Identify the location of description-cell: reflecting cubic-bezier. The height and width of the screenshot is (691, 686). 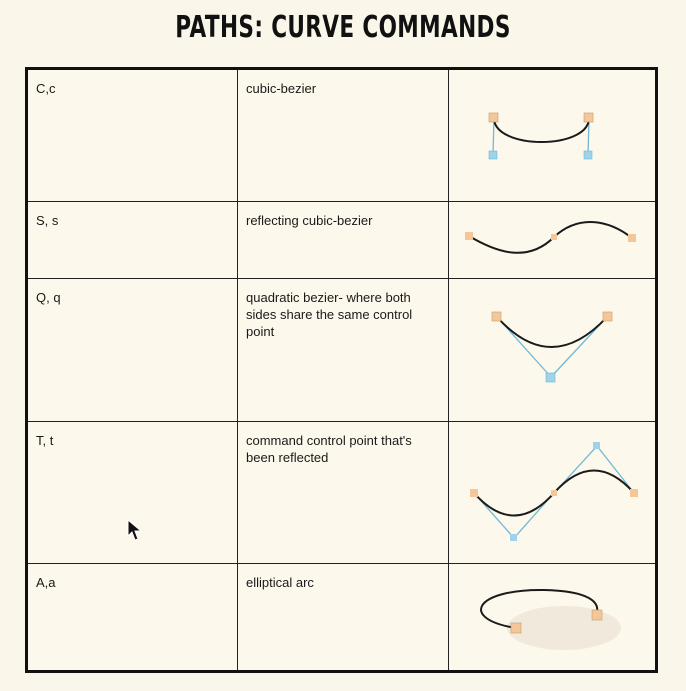
(343, 240).